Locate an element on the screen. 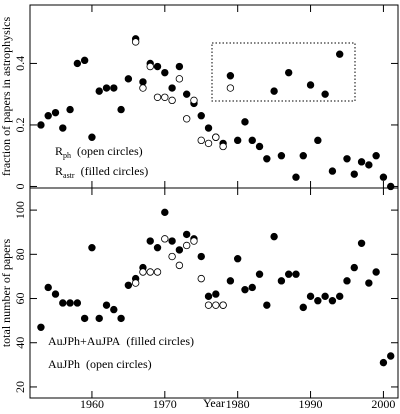  y-tick-label: 40 is located at coordinates (20, 343).